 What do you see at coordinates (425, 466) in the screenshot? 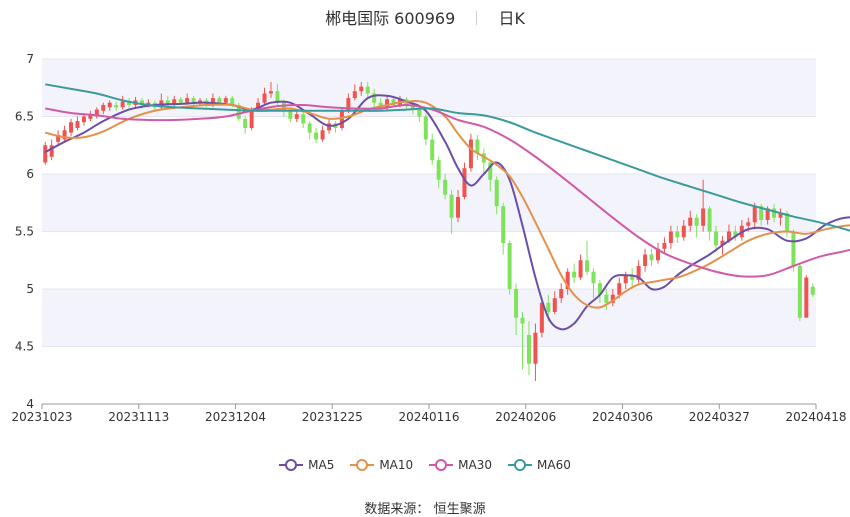
I see `legend: MA5 MA10 MA30 MA60` at bounding box center [425, 466].